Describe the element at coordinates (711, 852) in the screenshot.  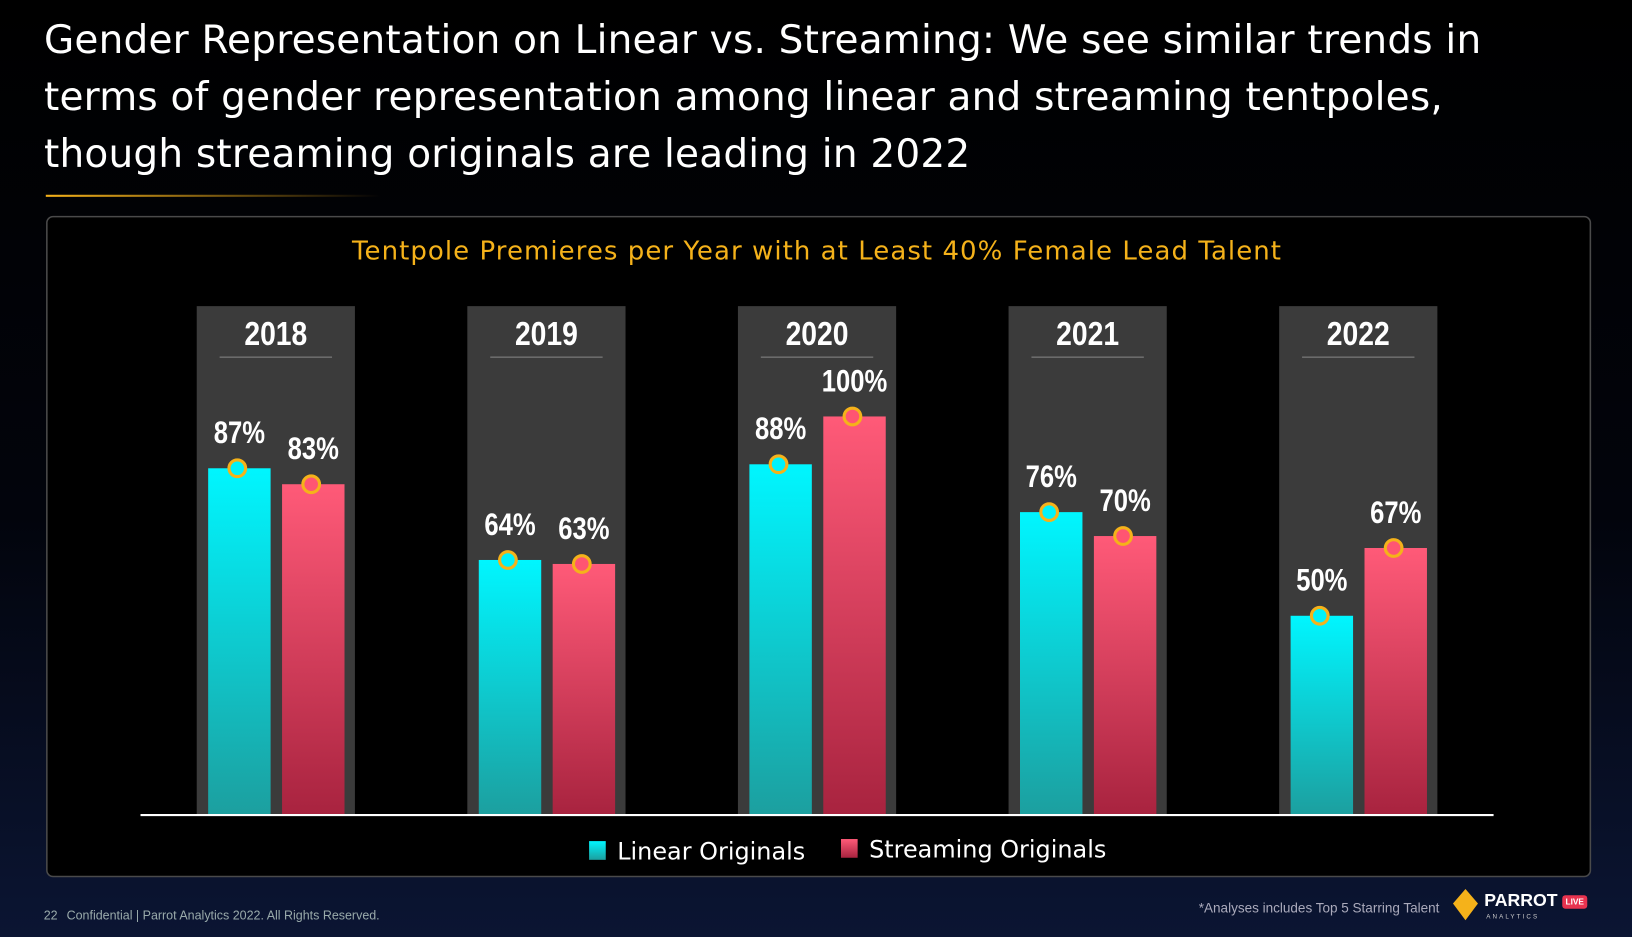
I see `legend-label: Linear Originals` at that location.